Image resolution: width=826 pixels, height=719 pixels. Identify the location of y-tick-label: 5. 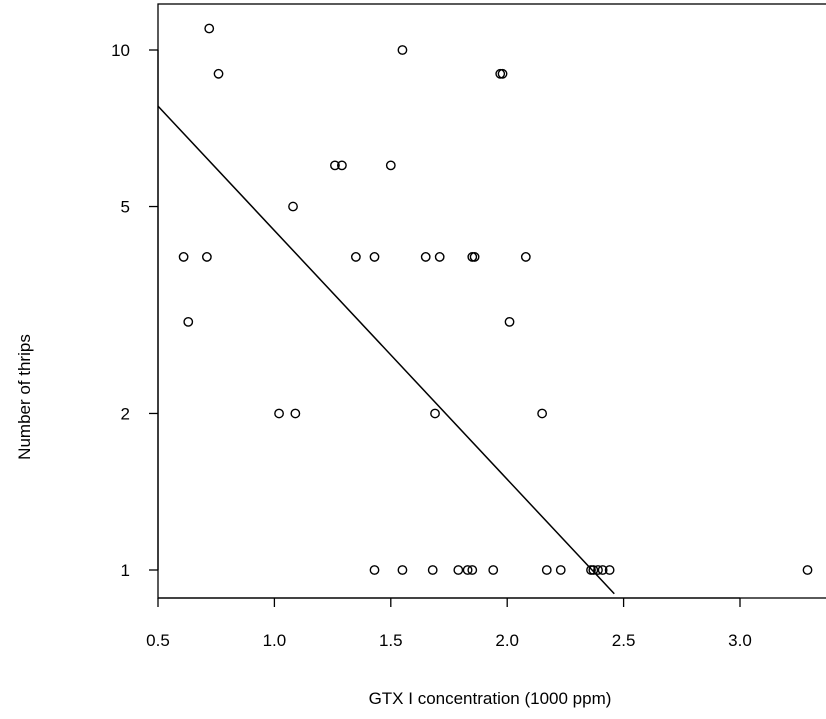
(125, 207).